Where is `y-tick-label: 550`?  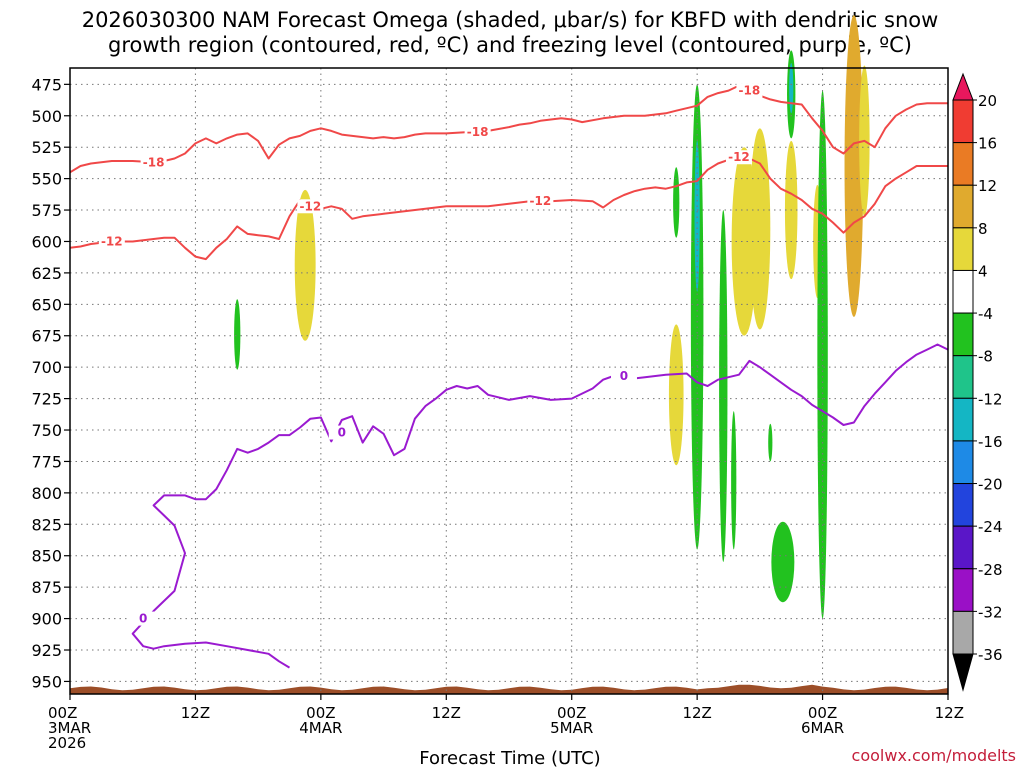 y-tick-label: 550 is located at coordinates (46, 179).